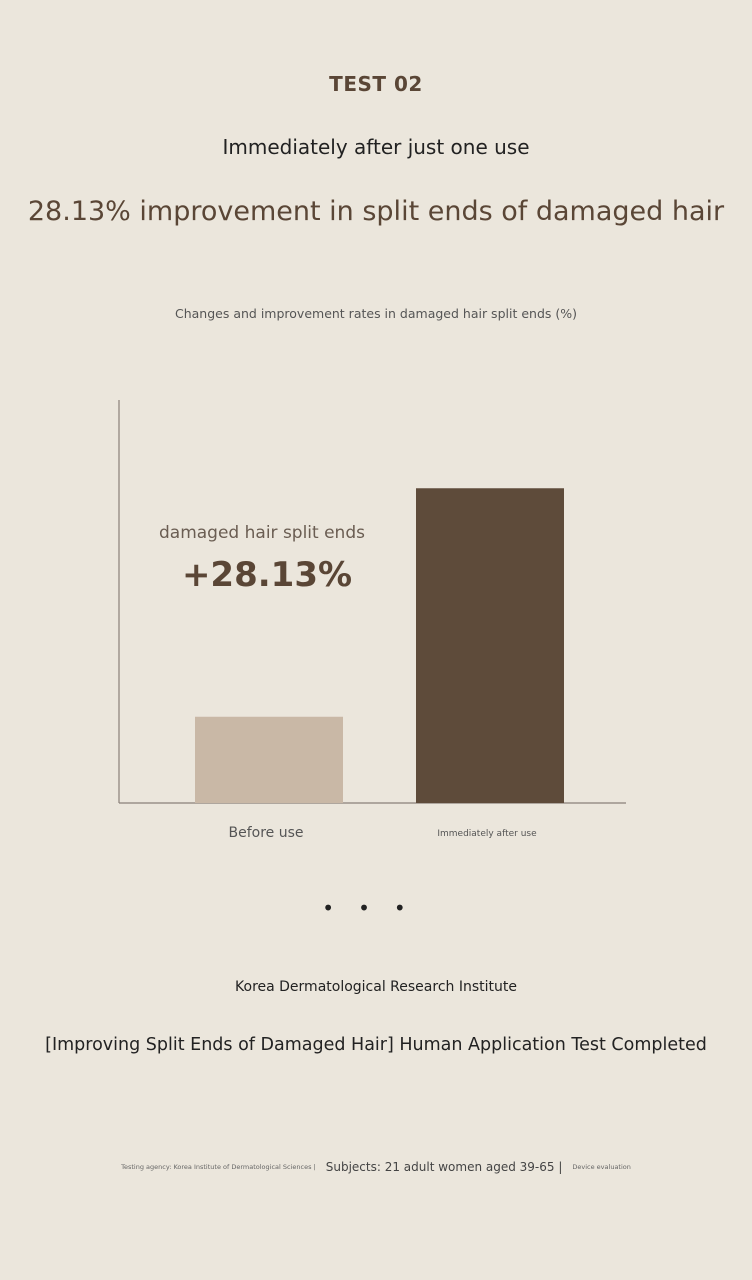  I want to click on x-tick-label: Immediately after use, so click(487, 834).